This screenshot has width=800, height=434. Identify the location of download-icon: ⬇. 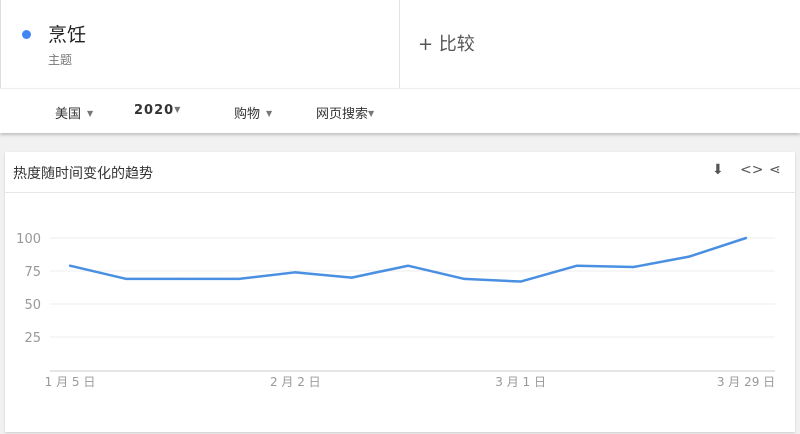
(718, 170).